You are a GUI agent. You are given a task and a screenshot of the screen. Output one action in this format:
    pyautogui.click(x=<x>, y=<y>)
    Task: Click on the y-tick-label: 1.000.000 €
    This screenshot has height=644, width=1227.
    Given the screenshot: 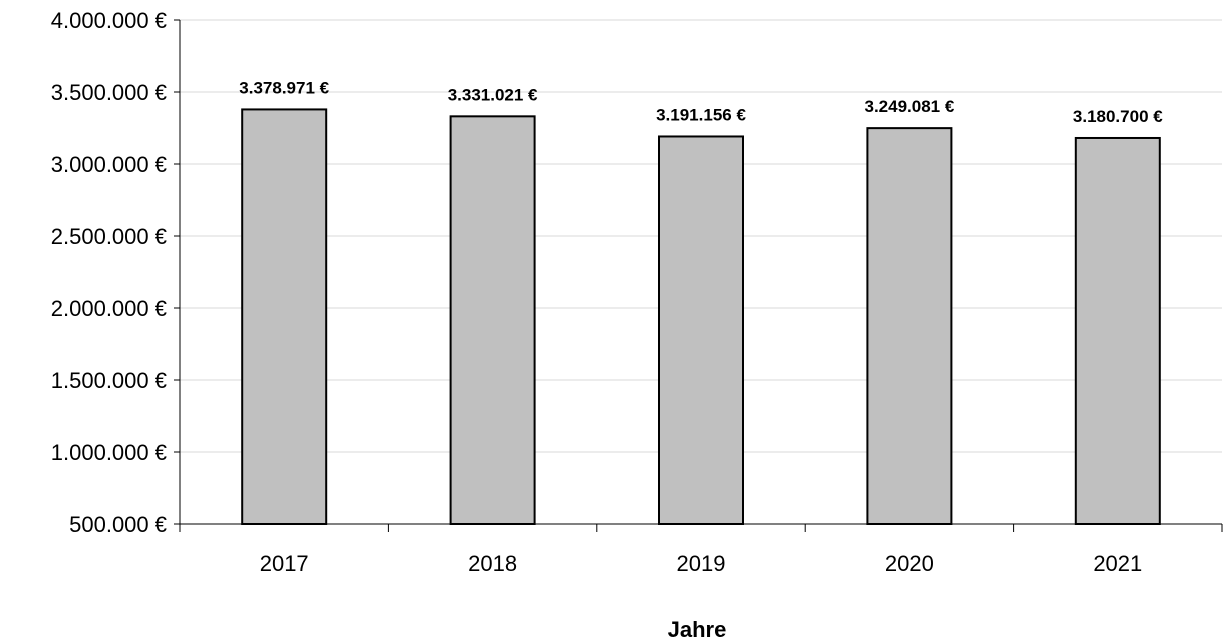 What is the action you would take?
    pyautogui.click(x=109, y=452)
    